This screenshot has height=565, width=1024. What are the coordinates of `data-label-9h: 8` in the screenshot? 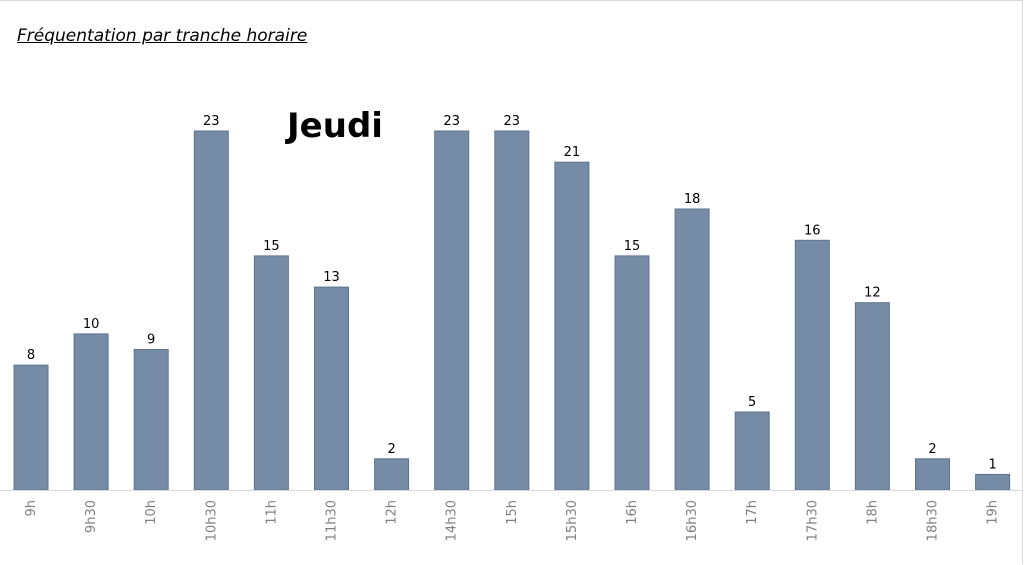 It's located at (31, 355).